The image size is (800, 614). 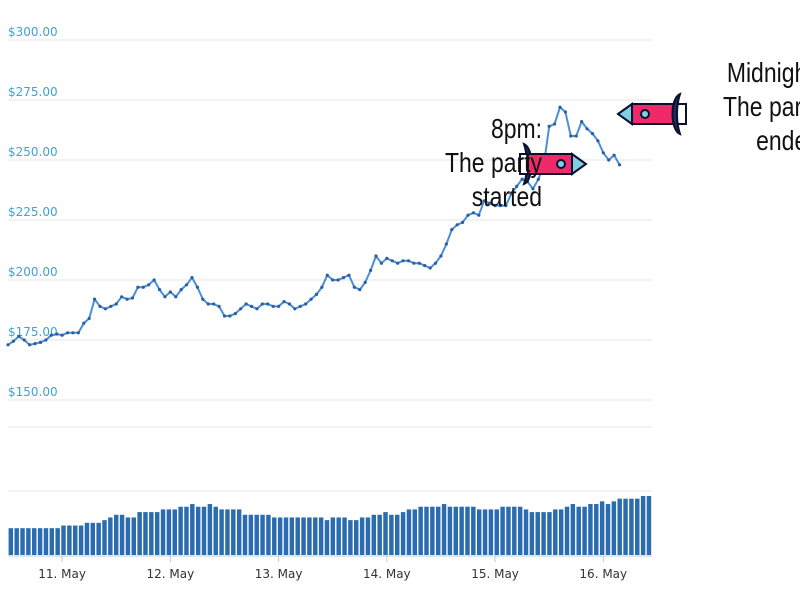 I want to click on x-tick-label: 16. May, so click(x=603, y=574).